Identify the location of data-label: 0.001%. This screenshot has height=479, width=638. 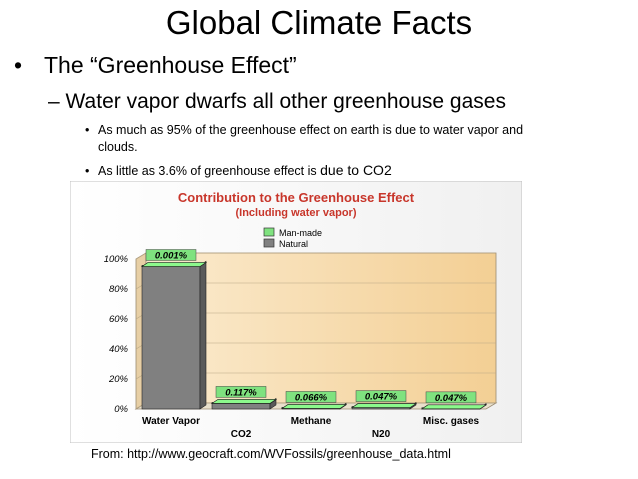
(171, 255).